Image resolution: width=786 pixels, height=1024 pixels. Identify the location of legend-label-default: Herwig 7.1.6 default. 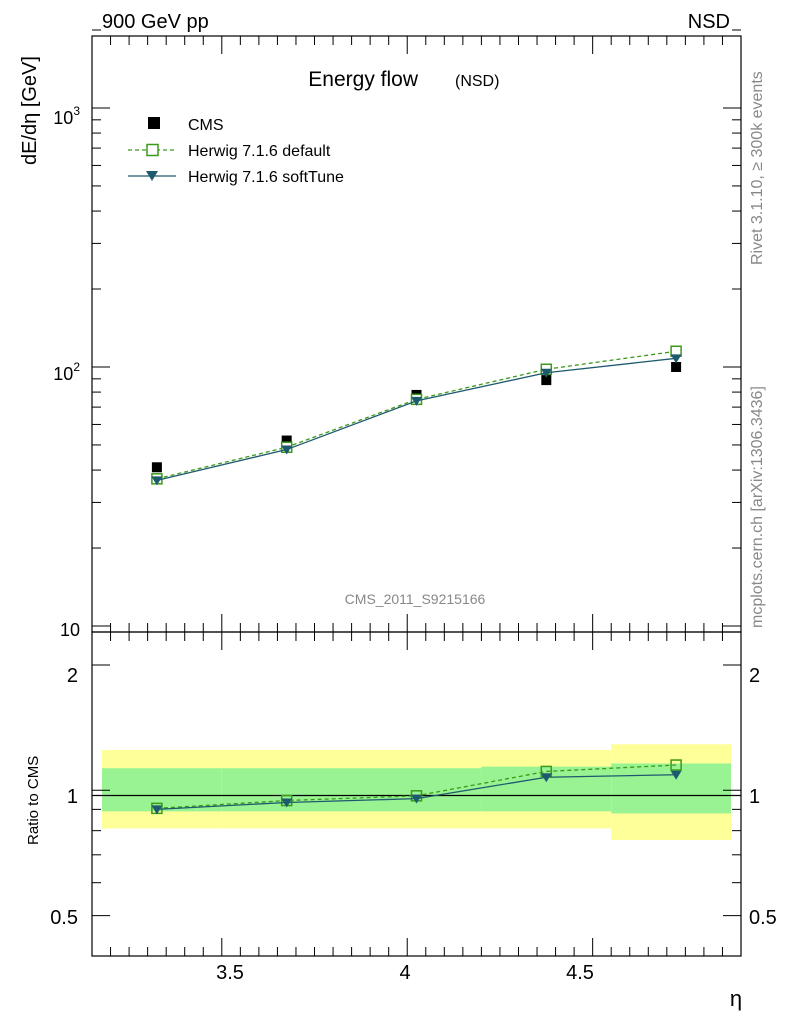
(259, 151).